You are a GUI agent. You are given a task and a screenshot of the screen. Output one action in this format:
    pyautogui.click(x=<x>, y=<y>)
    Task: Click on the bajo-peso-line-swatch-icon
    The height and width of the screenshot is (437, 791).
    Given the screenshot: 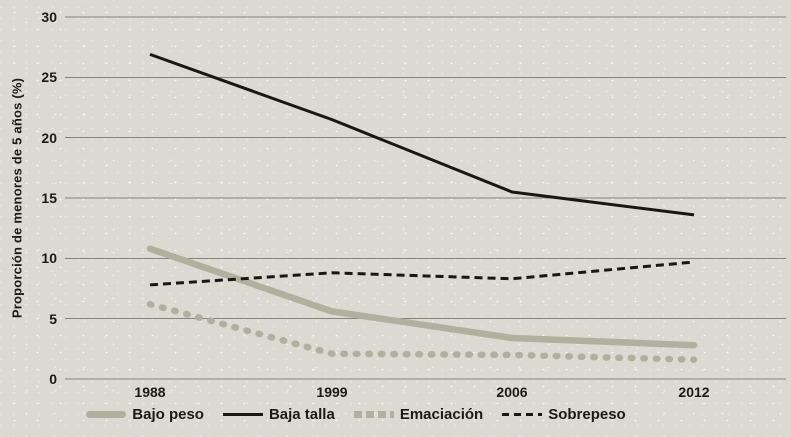 What is the action you would take?
    pyautogui.click(x=106, y=414)
    